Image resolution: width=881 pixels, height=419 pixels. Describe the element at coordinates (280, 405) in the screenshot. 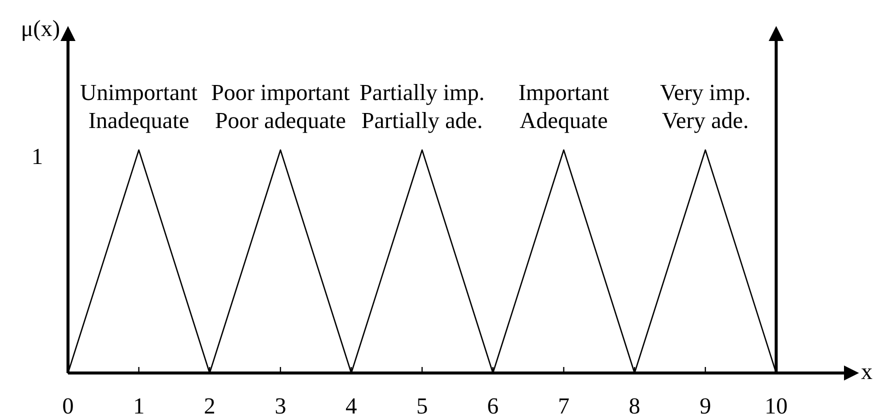

I see `x-tick-label: 3` at that location.